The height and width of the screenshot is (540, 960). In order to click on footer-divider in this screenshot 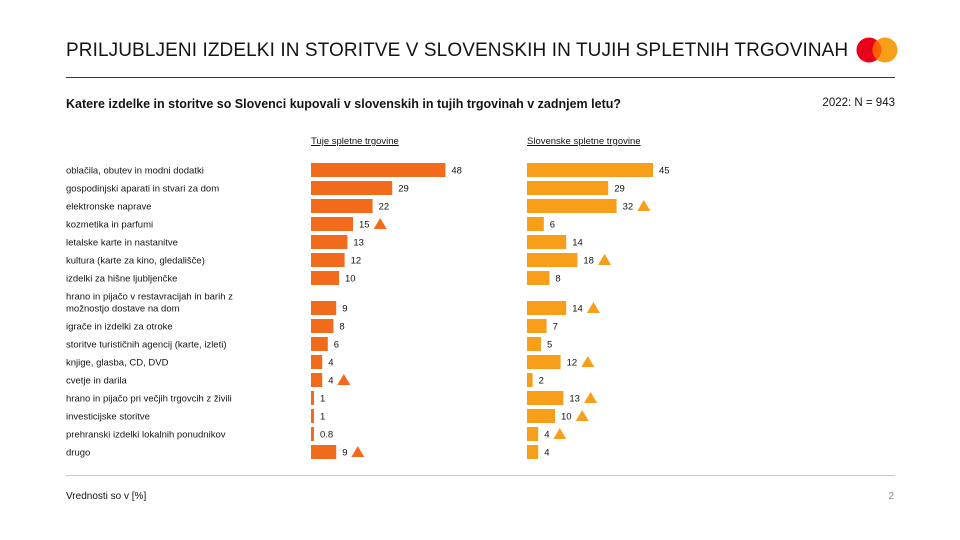, I will do `click(480, 475)`.